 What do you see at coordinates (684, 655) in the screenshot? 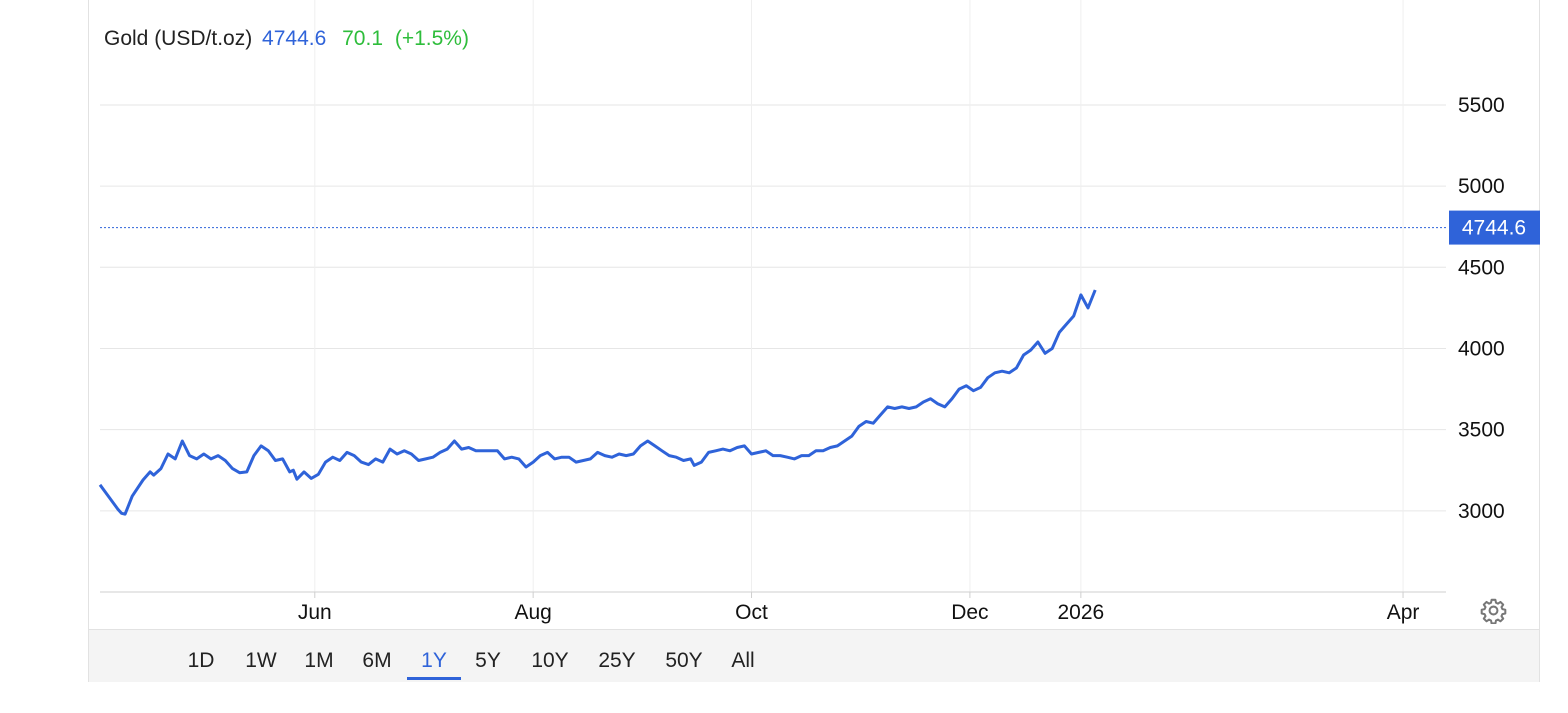
I see `range-button-50y: 50Y` at bounding box center [684, 655].